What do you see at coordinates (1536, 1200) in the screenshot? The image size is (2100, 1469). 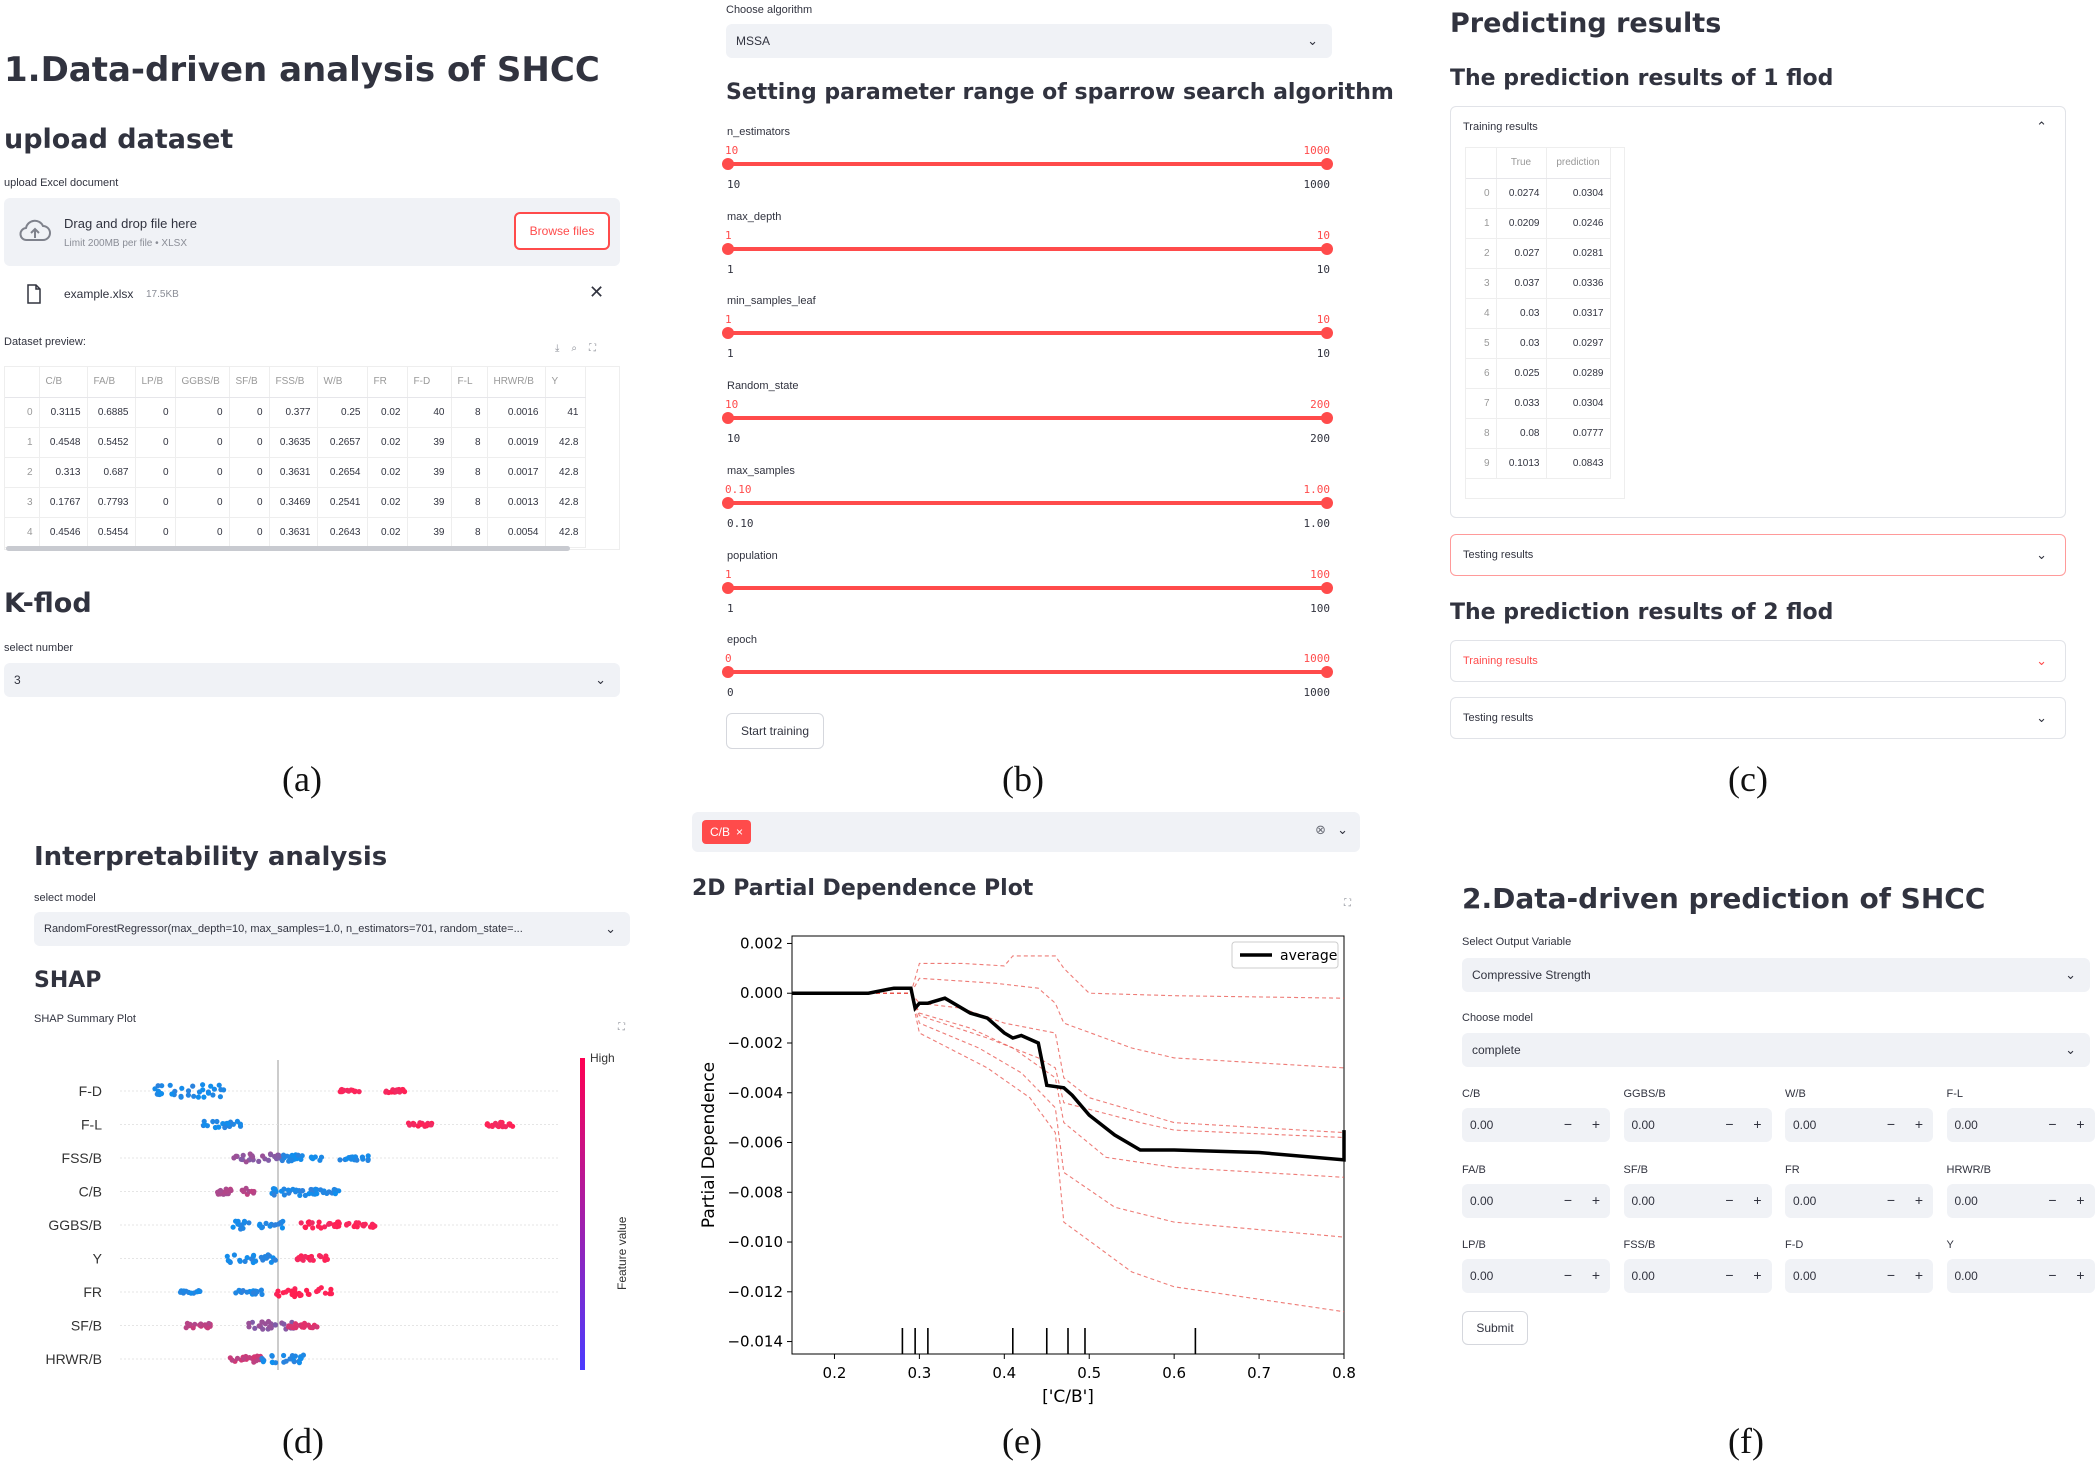 I see `number-input-fab: 0.00 − +` at bounding box center [1536, 1200].